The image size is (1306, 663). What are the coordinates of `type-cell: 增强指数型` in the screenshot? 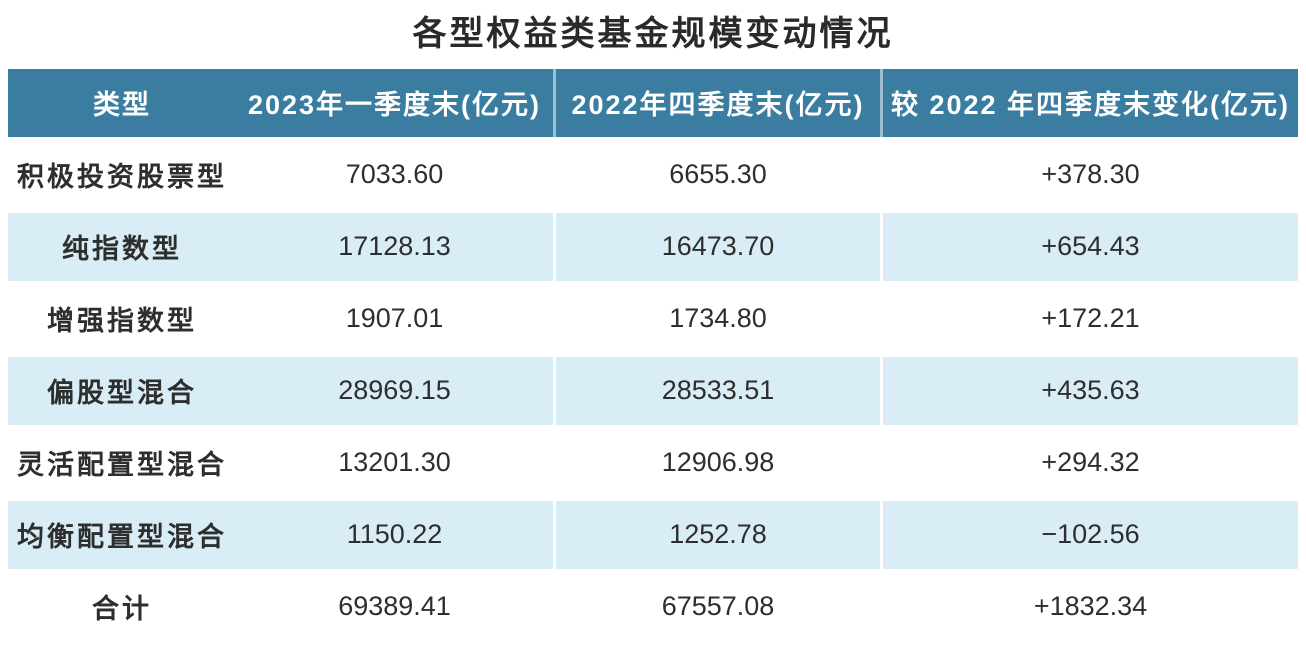 It's located at (122, 321).